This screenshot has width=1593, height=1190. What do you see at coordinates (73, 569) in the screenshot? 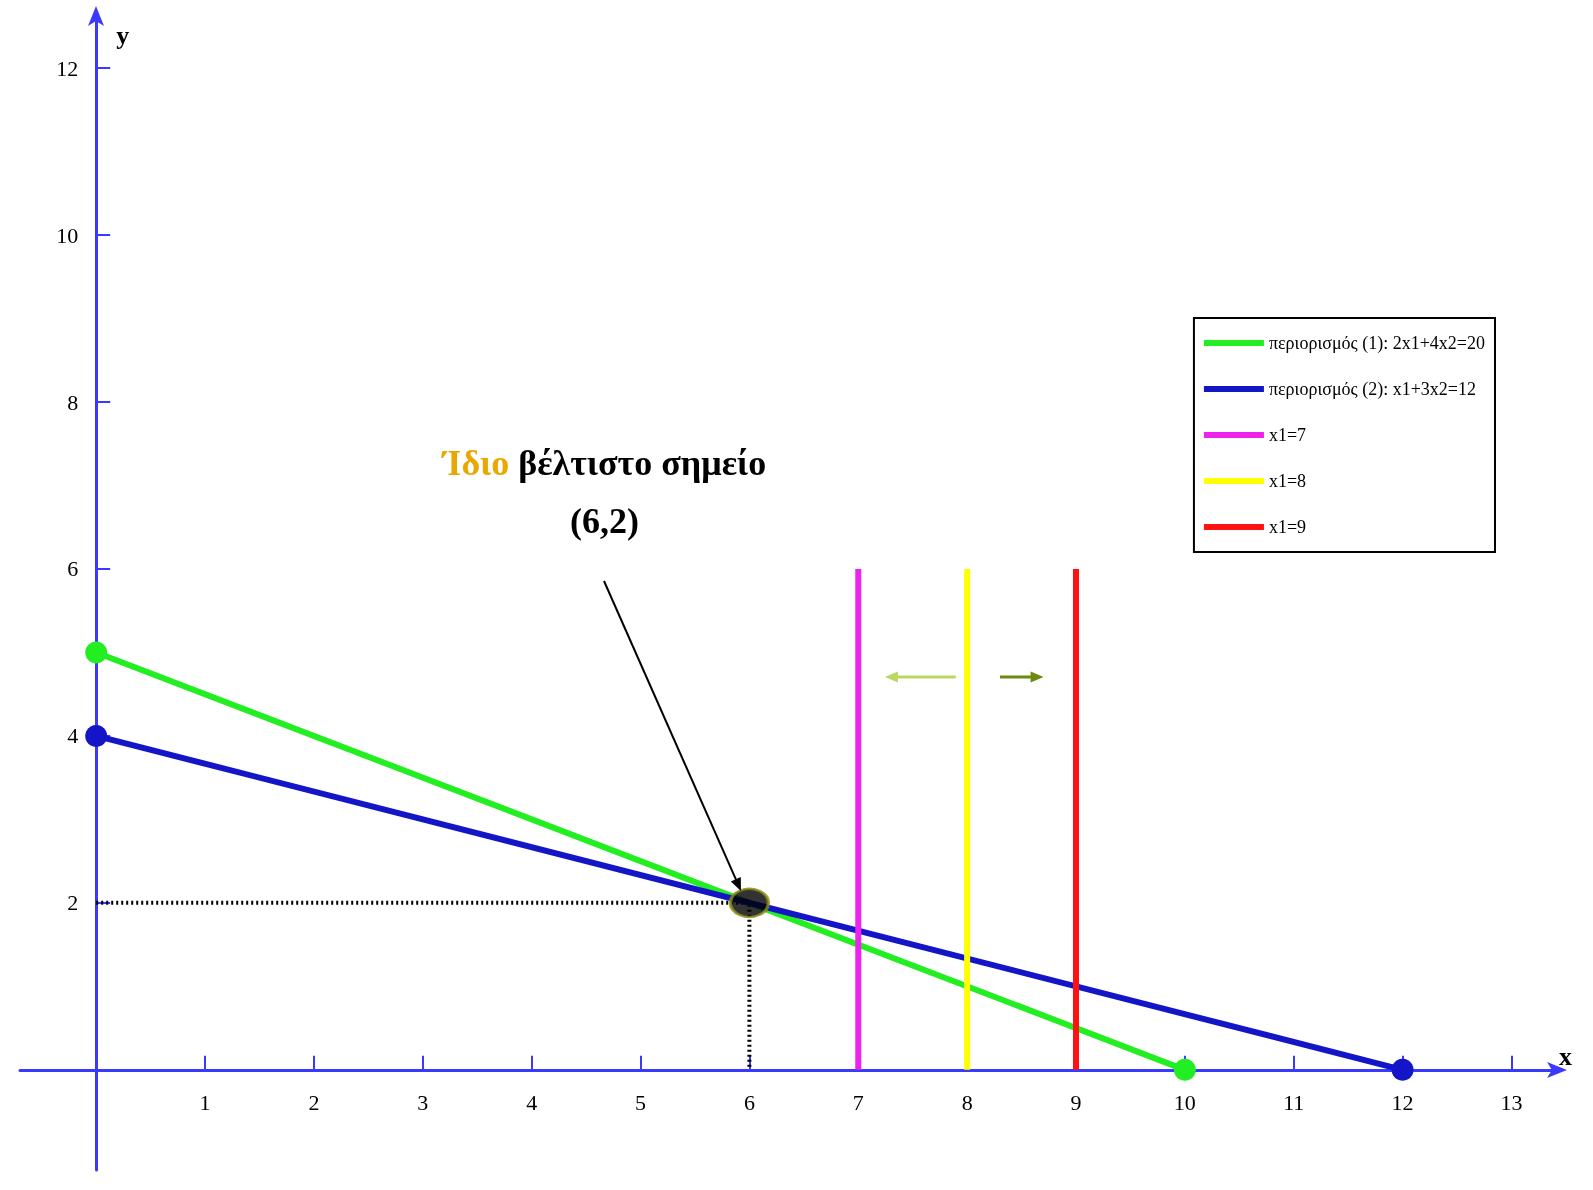
I see `y-tick-label: 6` at bounding box center [73, 569].